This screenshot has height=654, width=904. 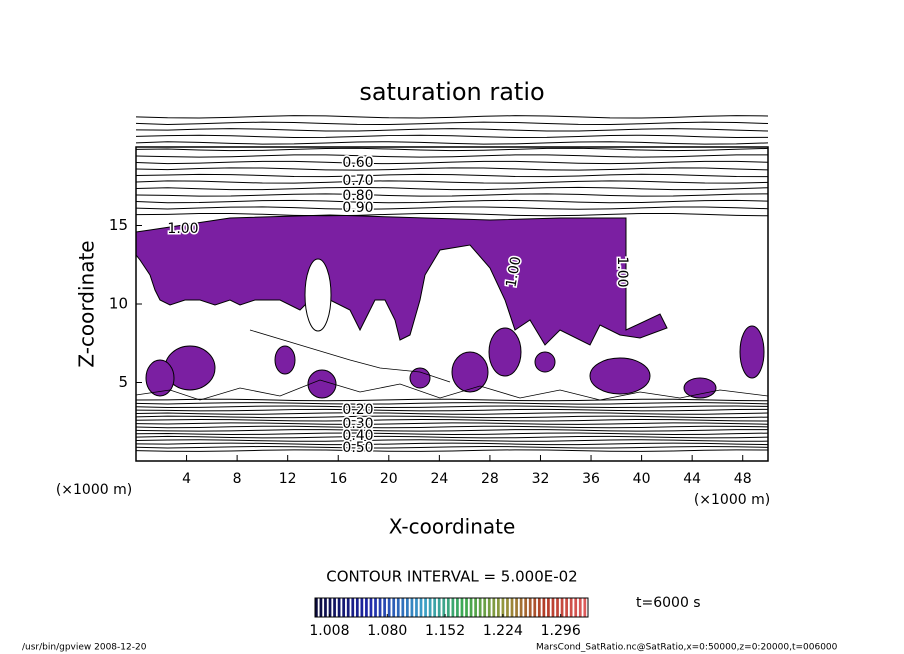 I want to click on time-label: t=6000 s, so click(x=668, y=603).